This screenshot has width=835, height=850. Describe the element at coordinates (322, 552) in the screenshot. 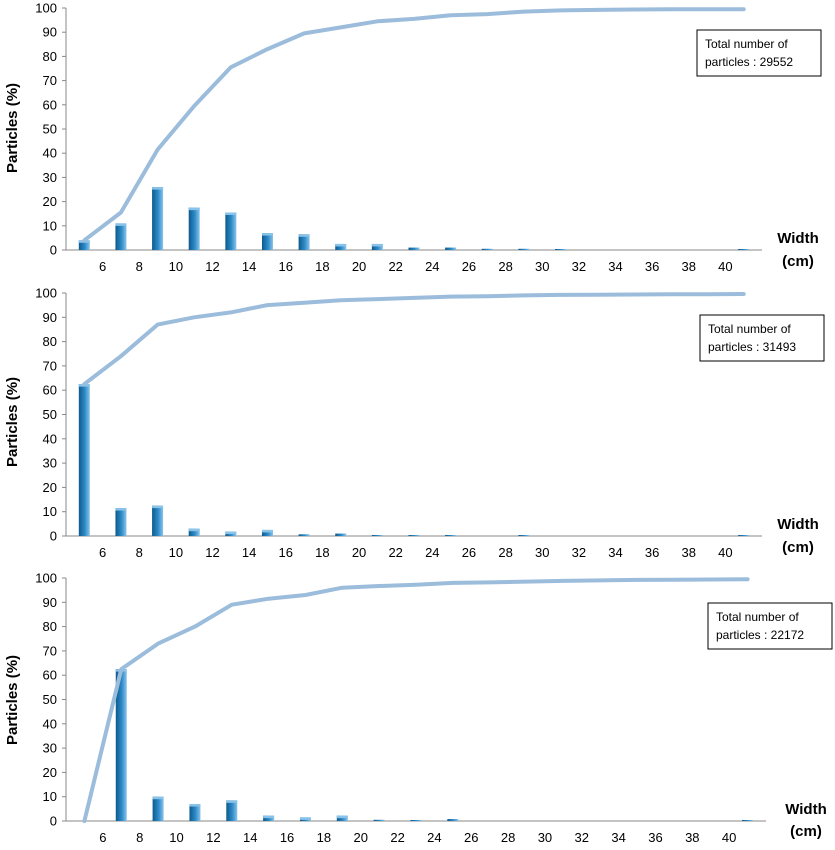

I see `x-tick-label: 18` at that location.